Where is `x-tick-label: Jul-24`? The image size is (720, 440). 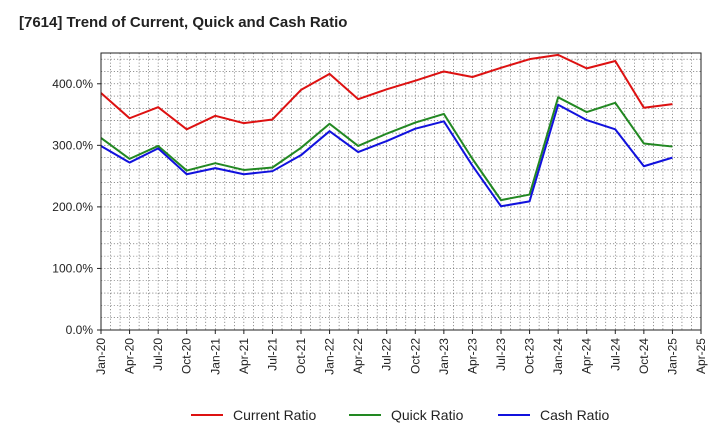
x-tick-label: Jul-24 is located at coordinates (615, 354).